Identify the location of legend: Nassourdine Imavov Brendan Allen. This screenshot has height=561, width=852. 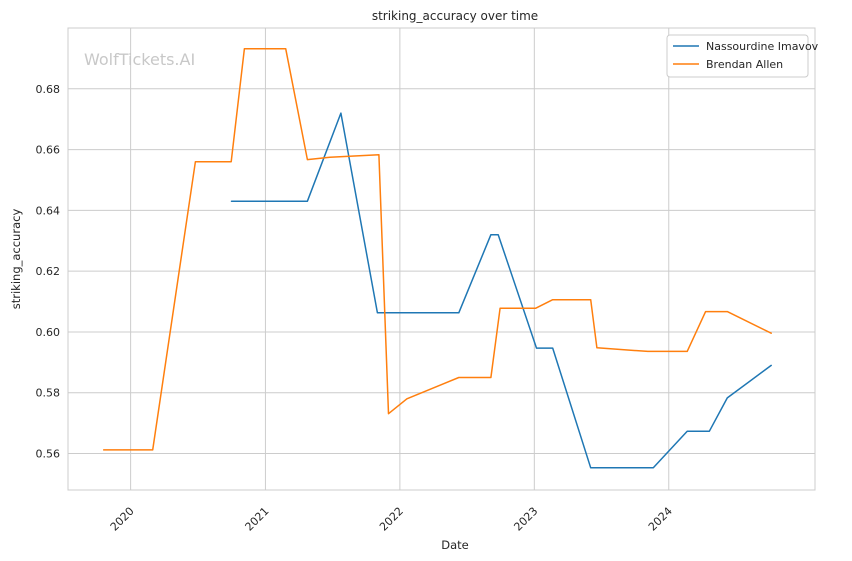
(742, 56).